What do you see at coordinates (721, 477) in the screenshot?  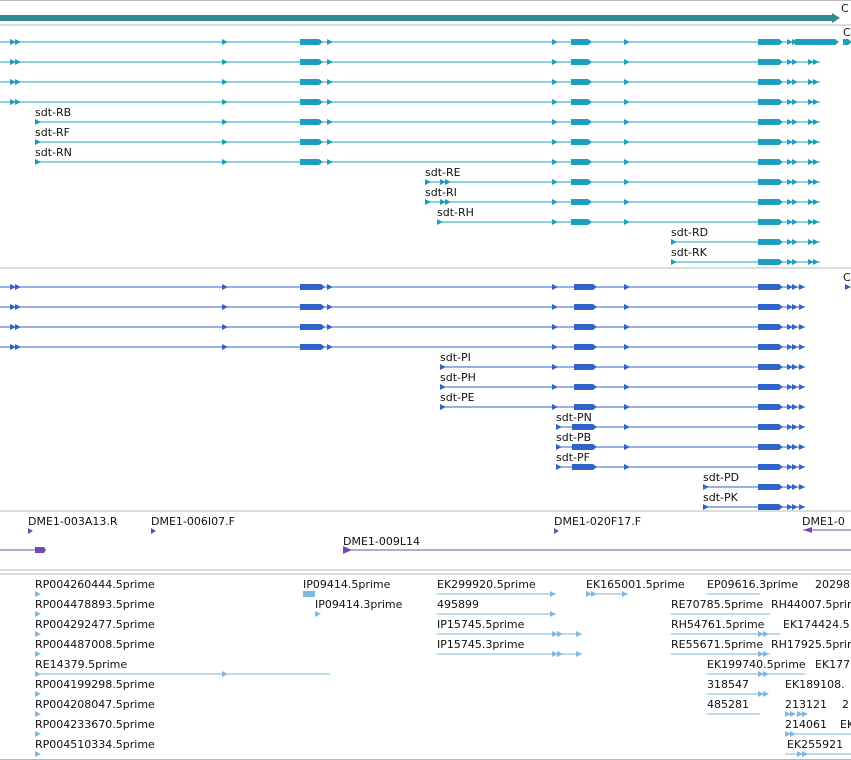 I see `protein-label: sdt-PD` at bounding box center [721, 477].